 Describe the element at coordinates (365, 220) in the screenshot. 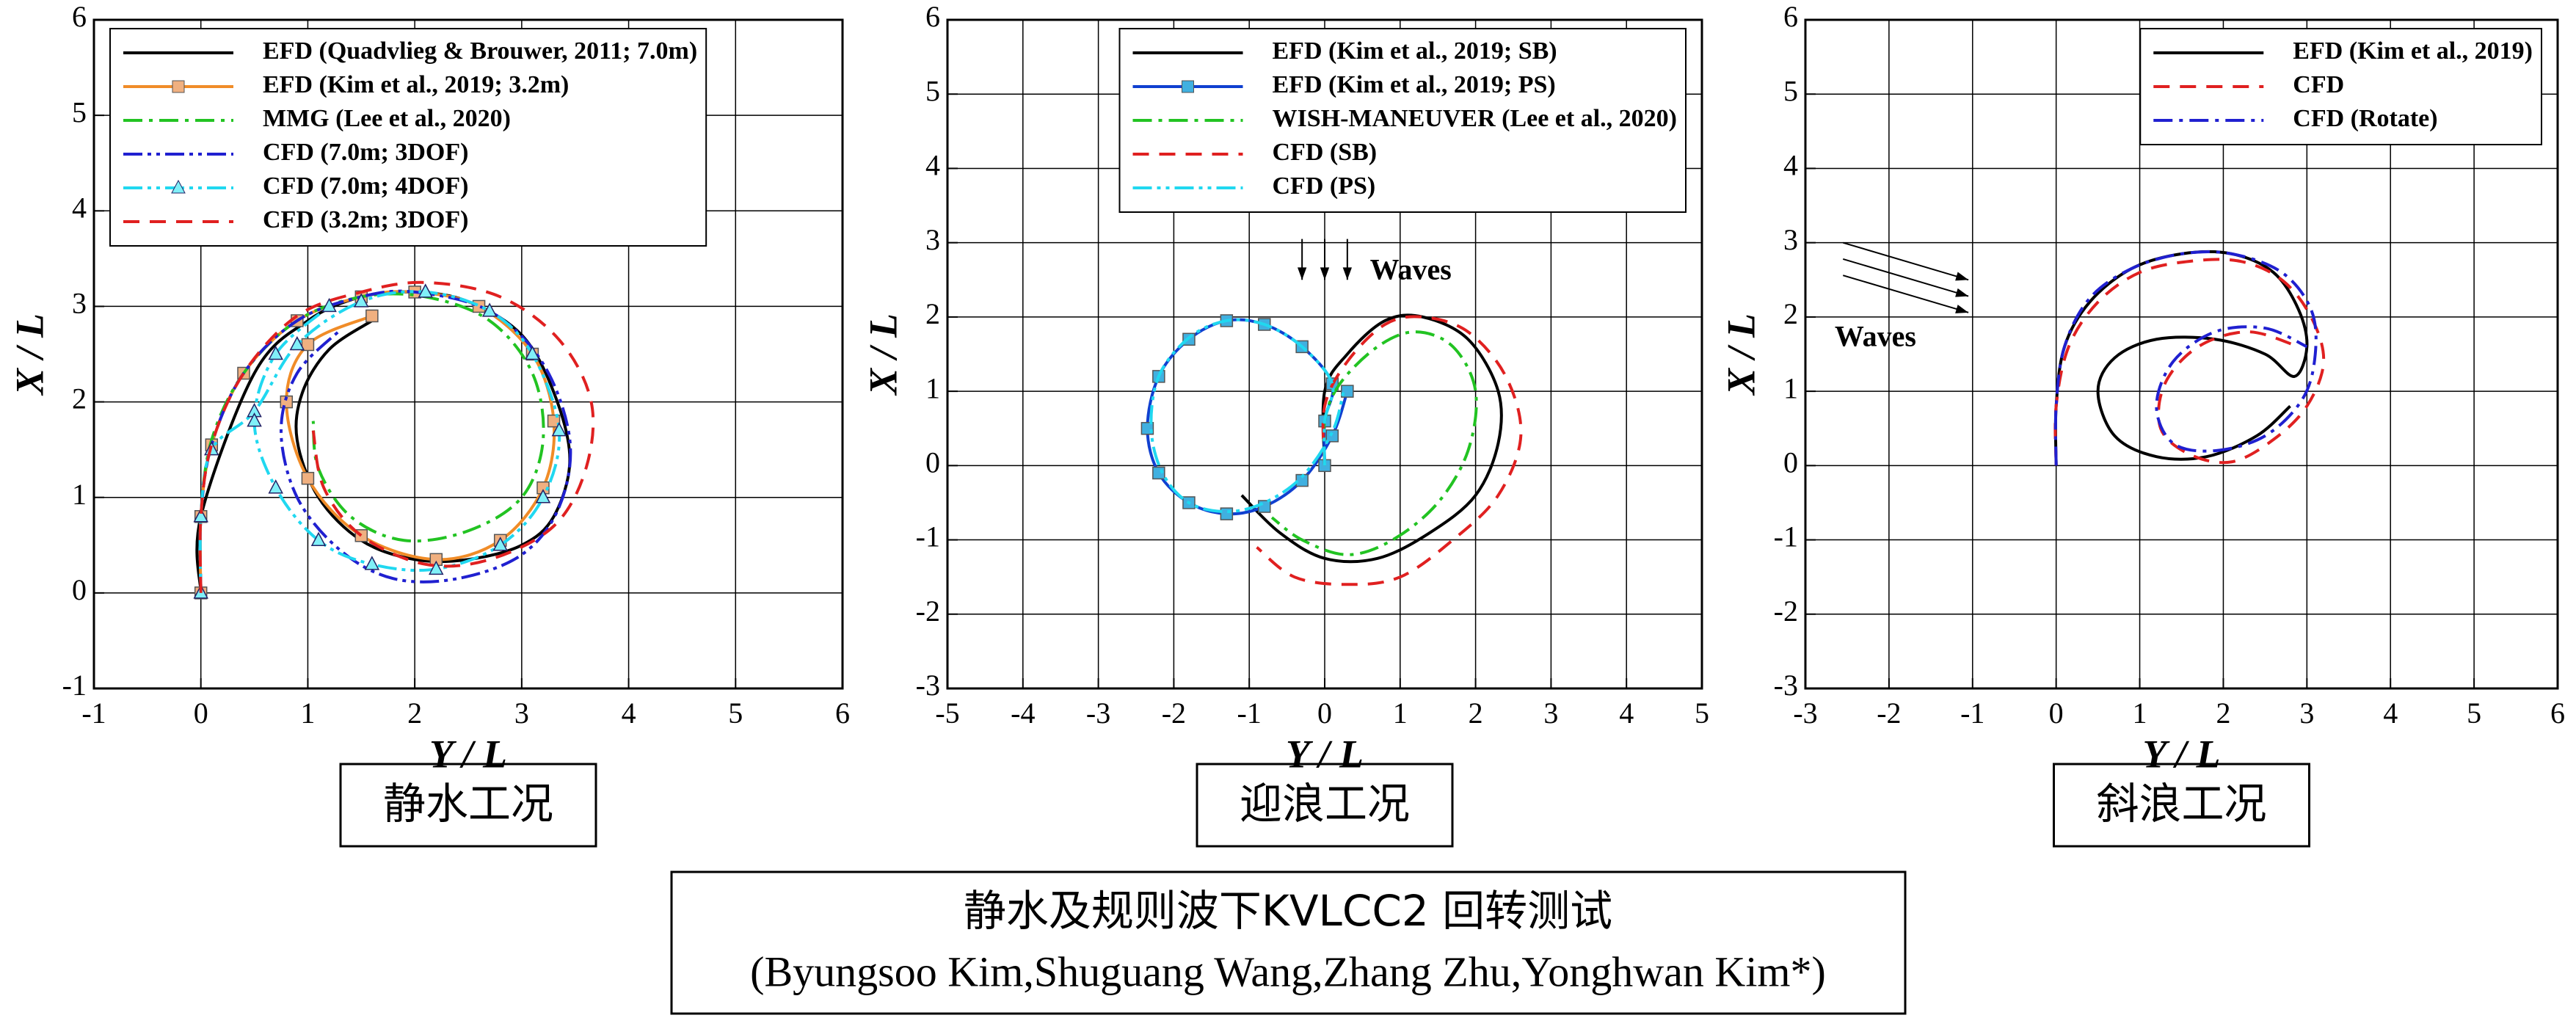

I see `legend-label: CFD (3.2m; 3DOF)` at that location.